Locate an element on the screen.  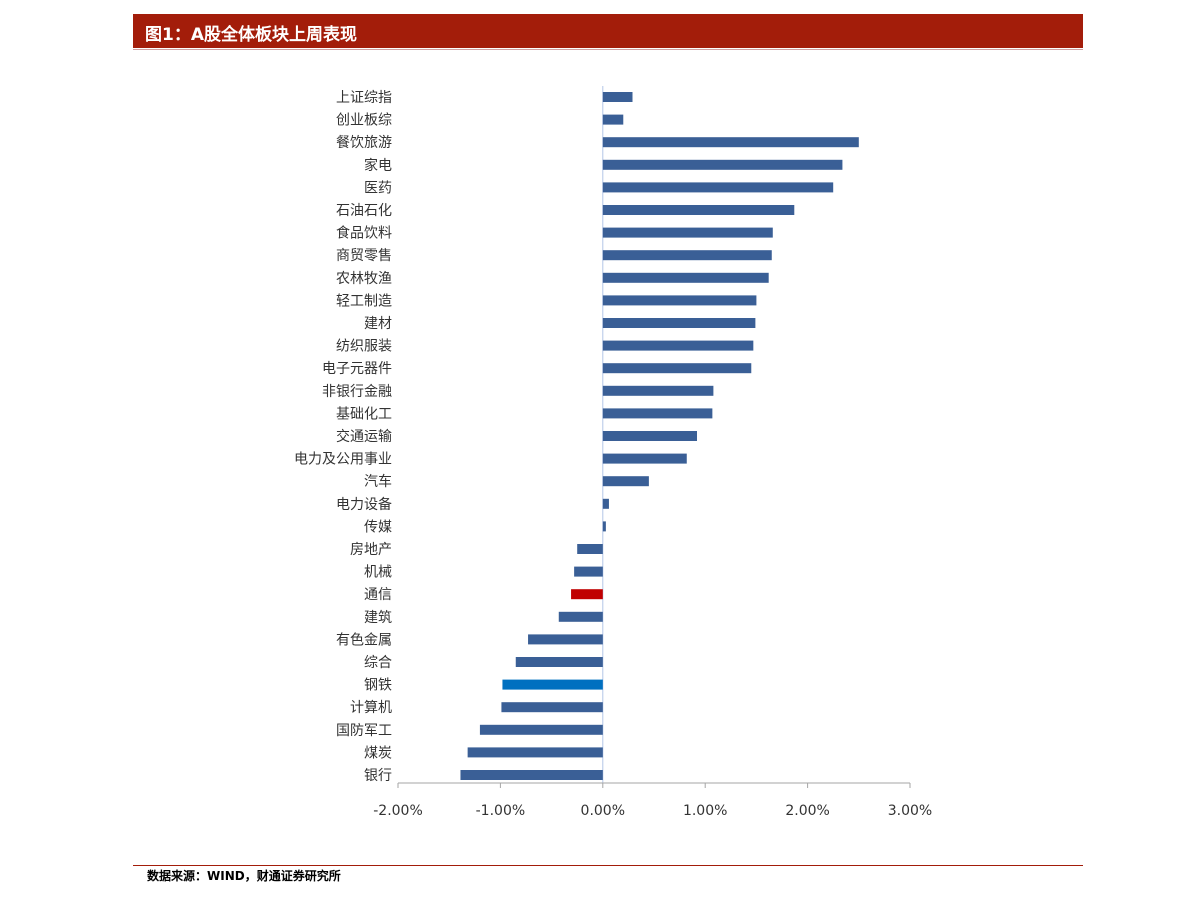
category-label: 农林牧渔 is located at coordinates (364, 279).